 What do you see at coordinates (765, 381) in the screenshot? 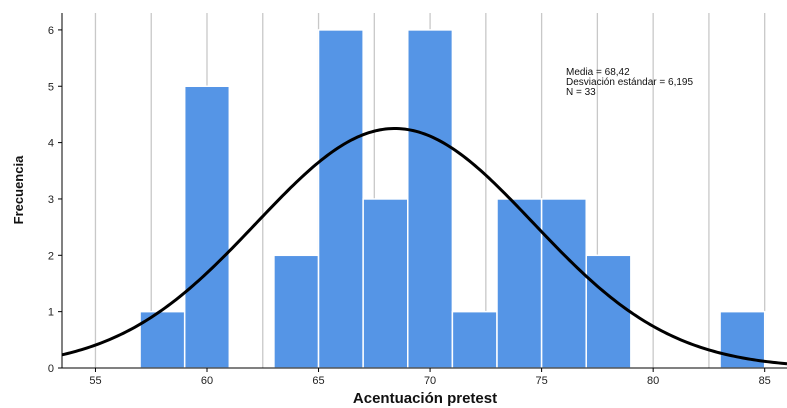
I see `x-tick-label: 85` at bounding box center [765, 381].